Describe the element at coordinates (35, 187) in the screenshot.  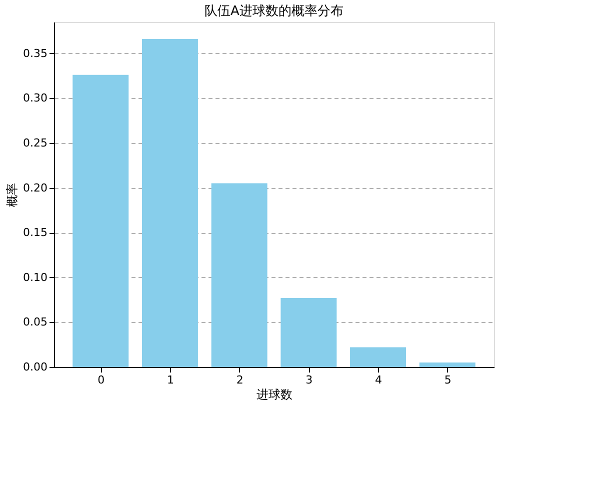
I see `y-tick-label: 0.20` at that location.